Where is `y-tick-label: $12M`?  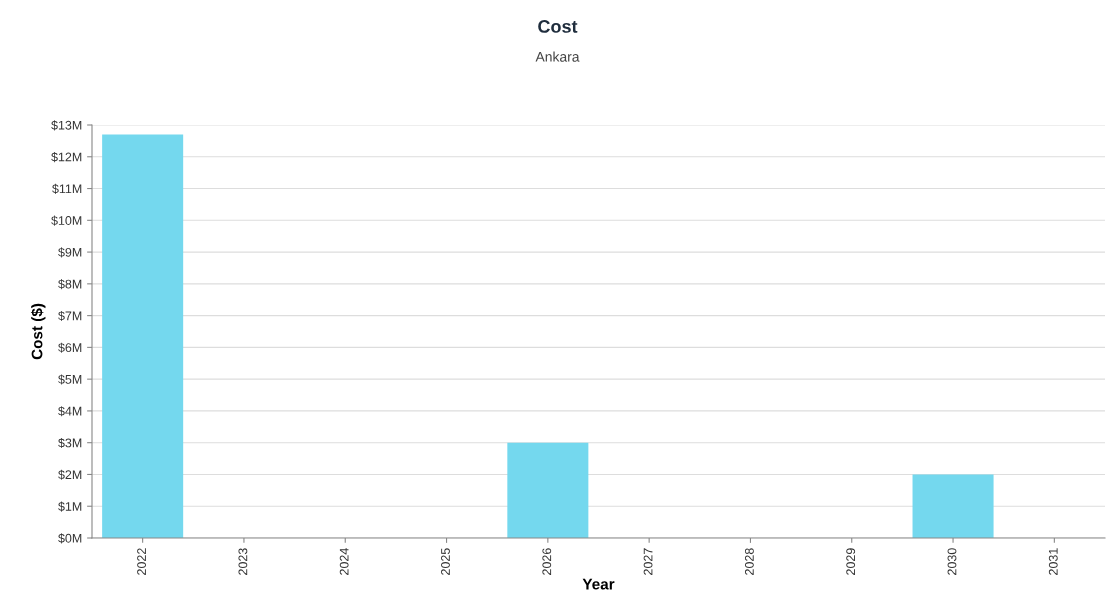
y-tick-label: $12M is located at coordinates (66, 157).